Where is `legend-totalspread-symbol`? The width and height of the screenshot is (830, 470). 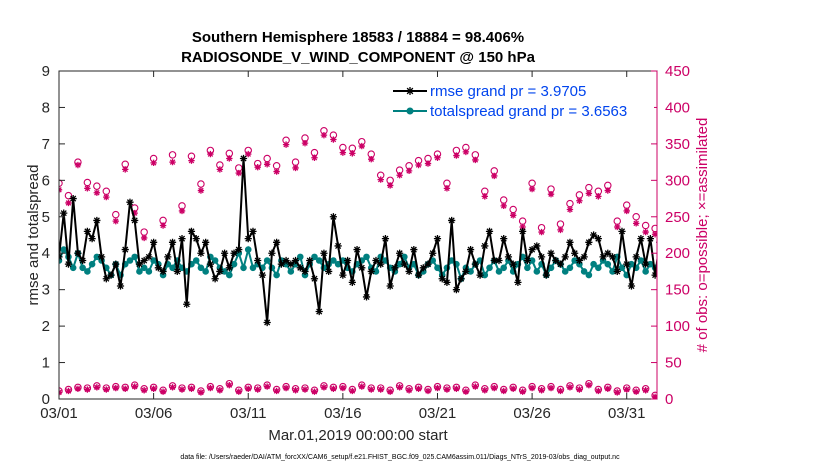
legend-totalspread-symbol is located at coordinates (410, 111).